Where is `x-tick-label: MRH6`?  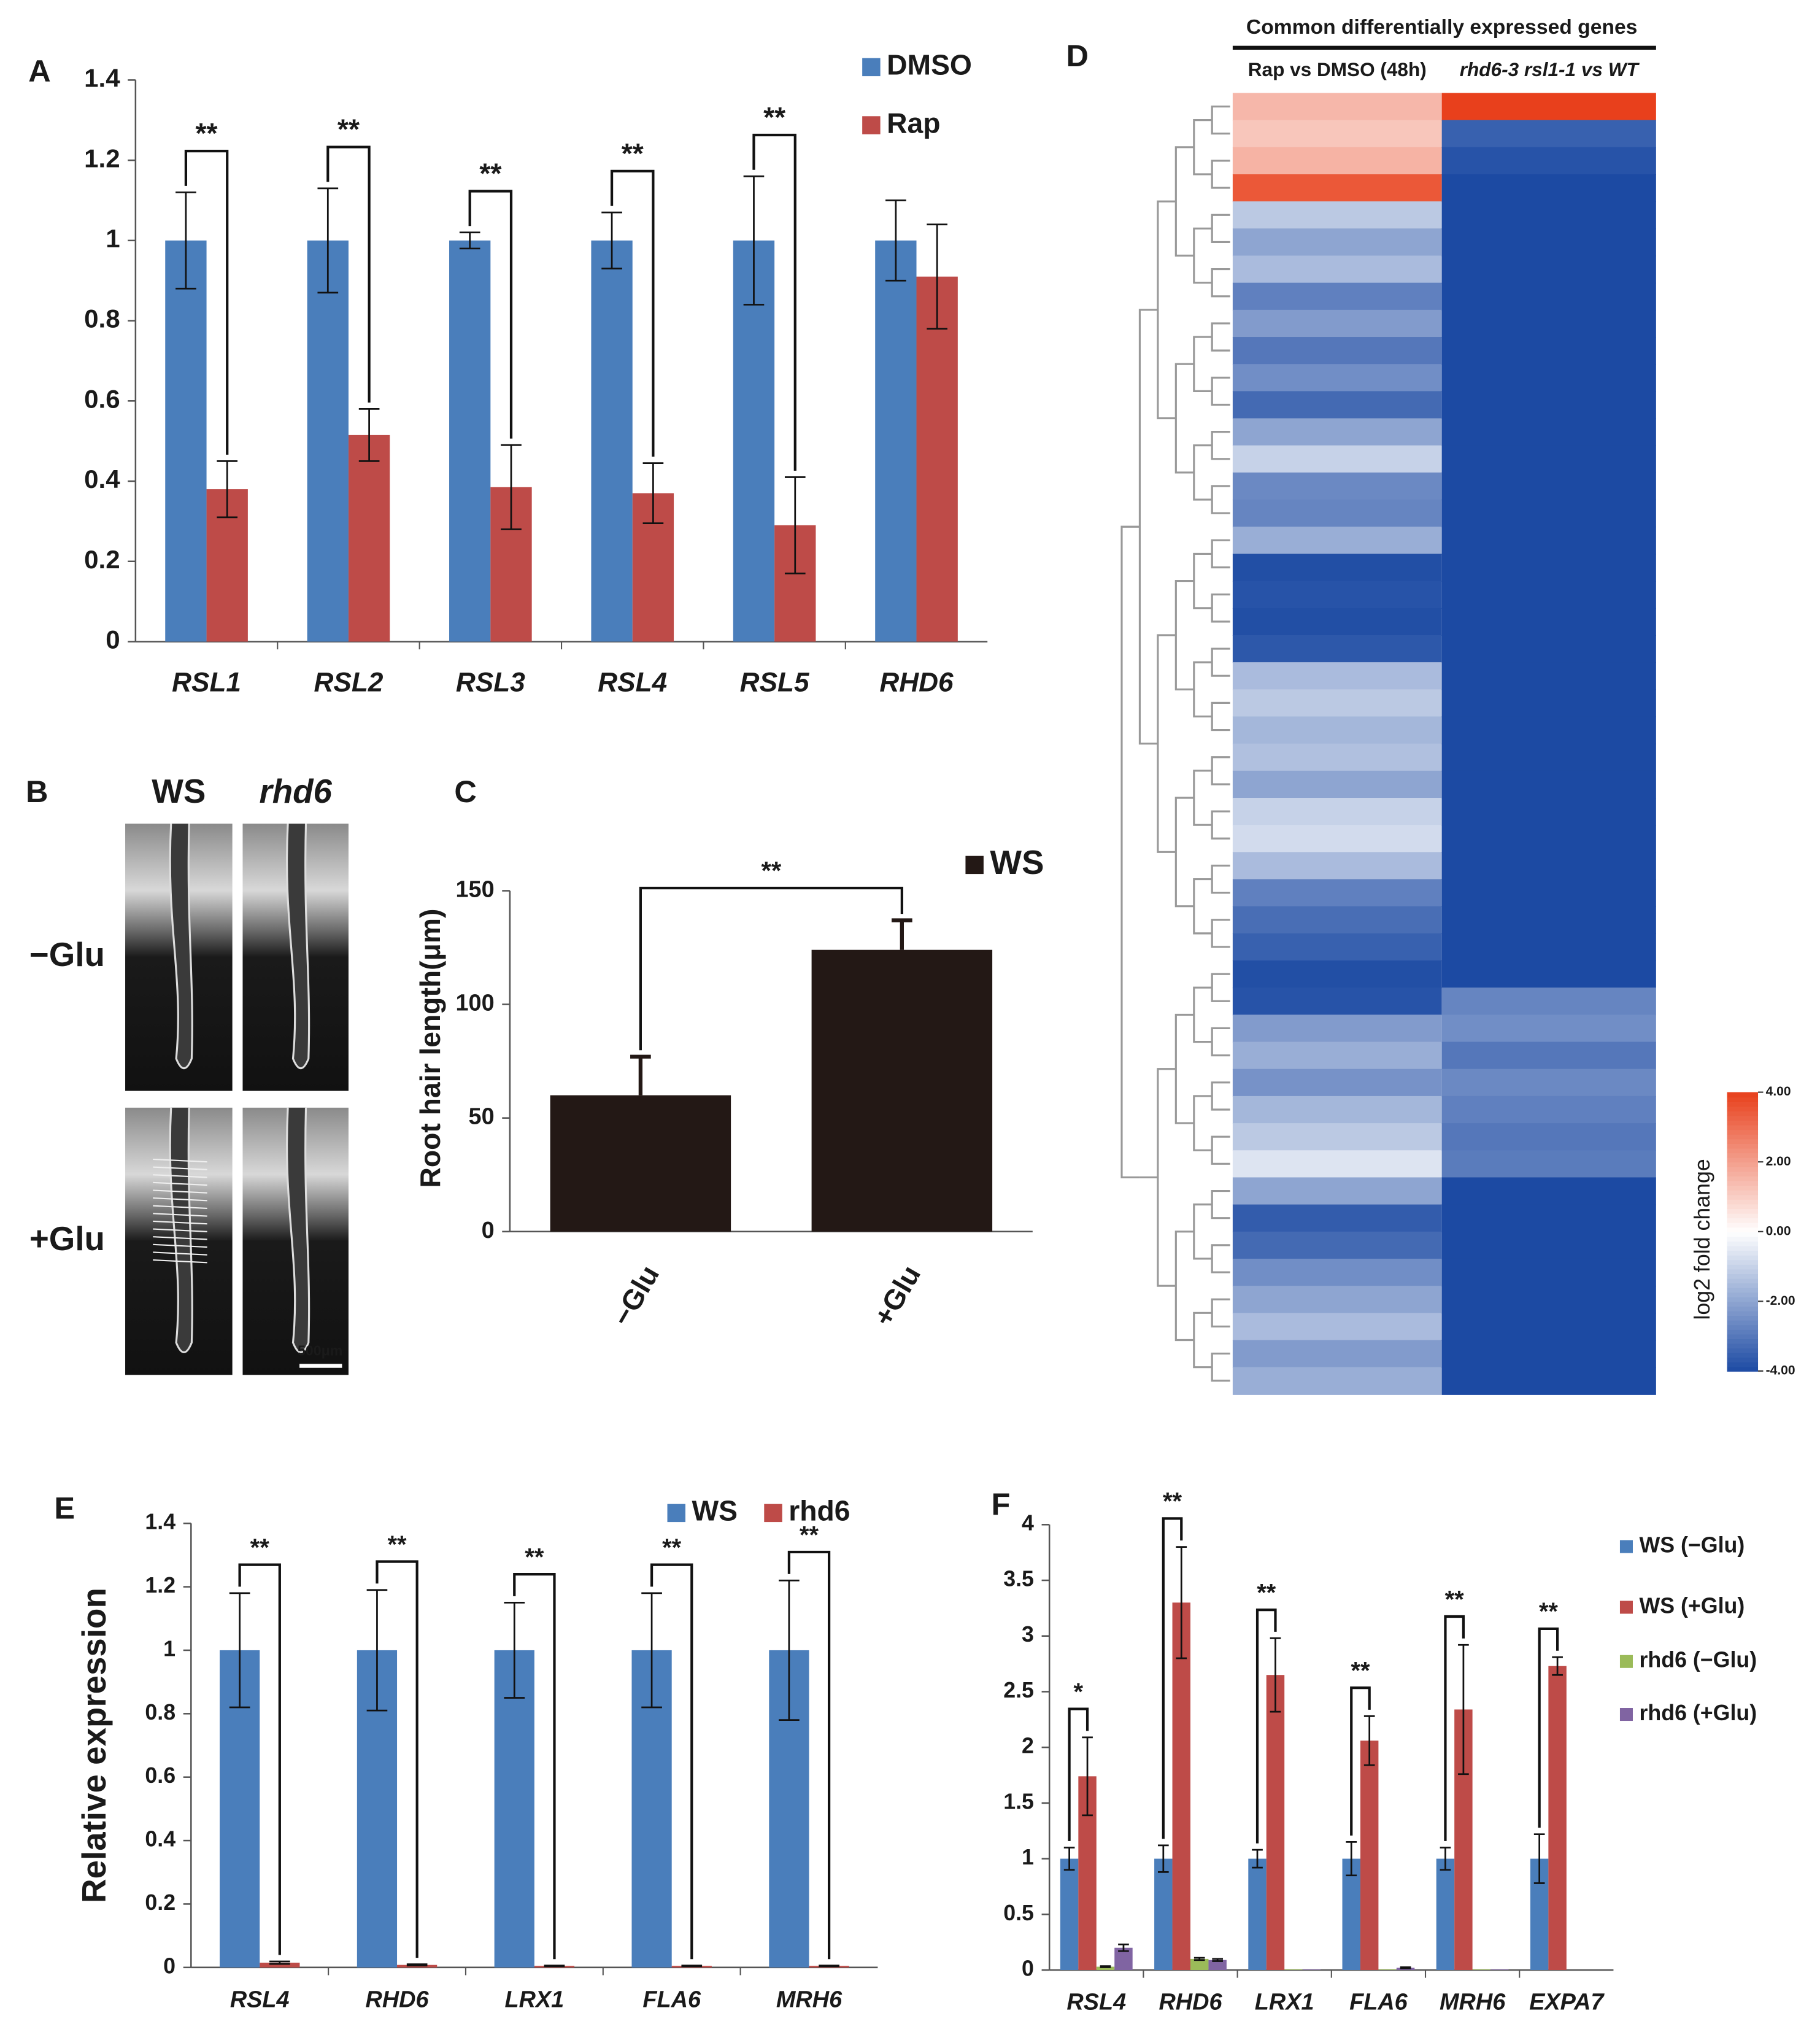
x-tick-label: MRH6 is located at coordinates (1473, 2002).